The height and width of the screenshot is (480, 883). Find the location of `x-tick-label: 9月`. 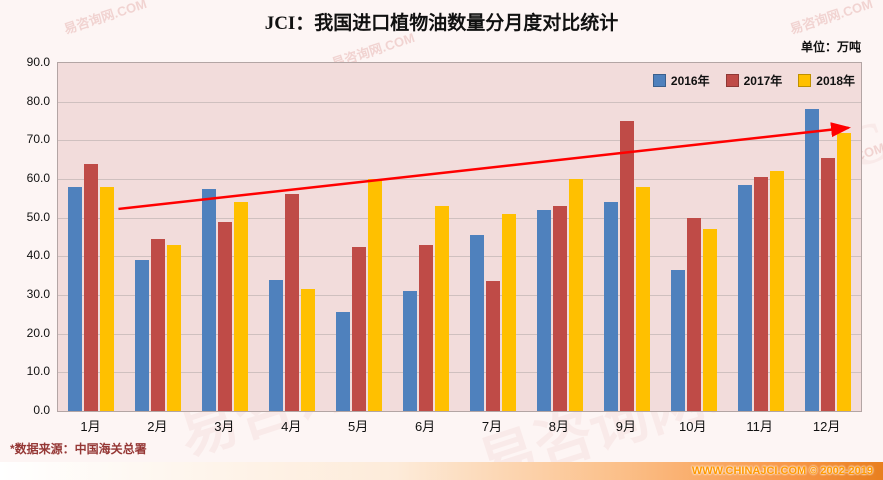

x-tick-label: 9月 is located at coordinates (625, 426).